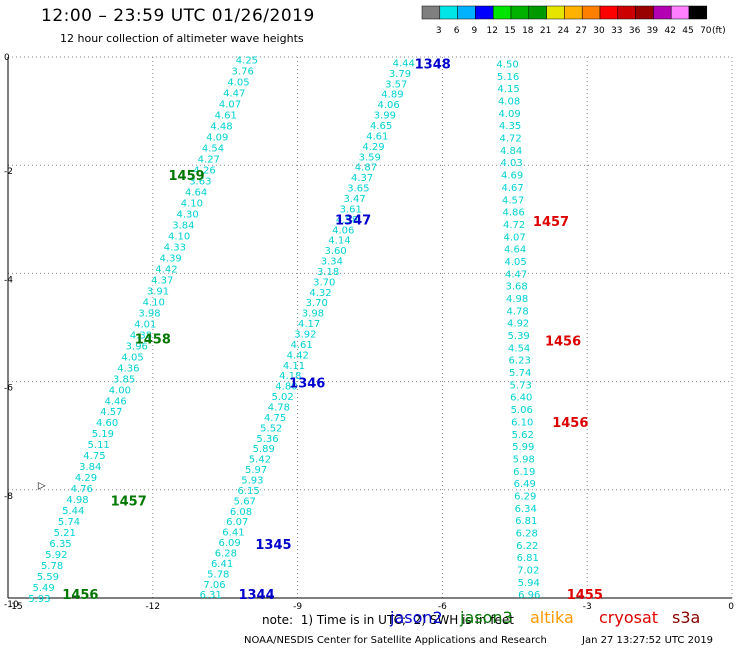  What do you see at coordinates (152, 607) in the screenshot?
I see `x-tick-label: -12` at bounding box center [152, 607].